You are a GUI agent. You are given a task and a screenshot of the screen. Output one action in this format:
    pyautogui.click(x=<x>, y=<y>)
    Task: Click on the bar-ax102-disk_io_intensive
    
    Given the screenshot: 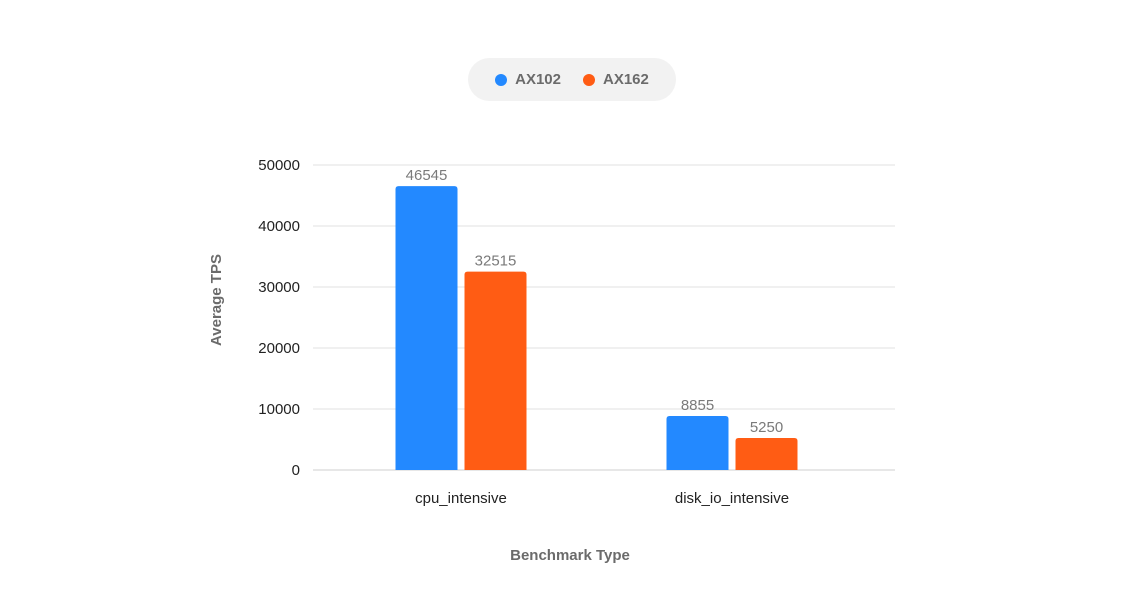 What is the action you would take?
    pyautogui.click(x=697, y=442)
    